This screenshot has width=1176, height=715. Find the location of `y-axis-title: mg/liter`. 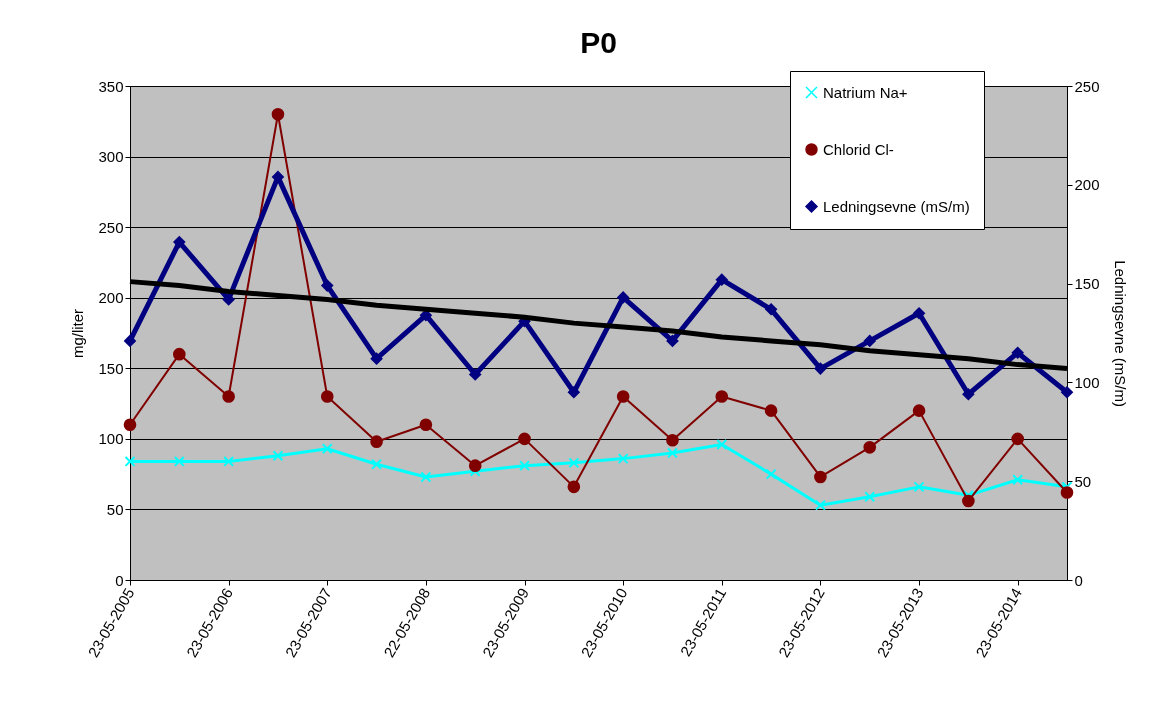

y-axis-title: mg/liter is located at coordinates (78, 333).